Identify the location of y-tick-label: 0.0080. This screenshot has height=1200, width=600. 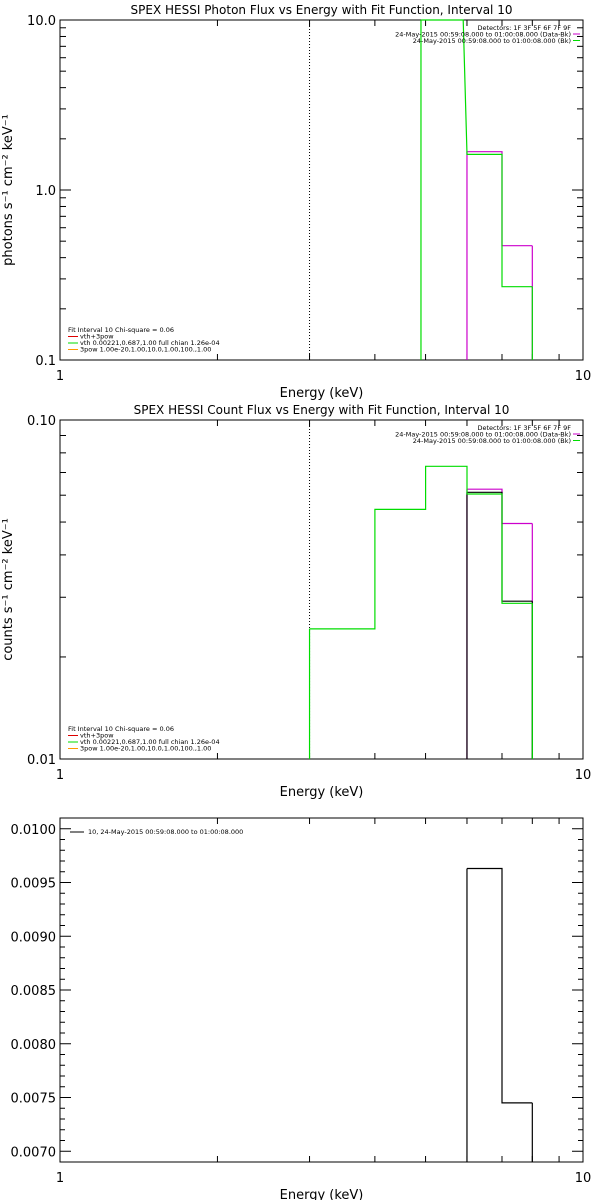
(34, 1045).